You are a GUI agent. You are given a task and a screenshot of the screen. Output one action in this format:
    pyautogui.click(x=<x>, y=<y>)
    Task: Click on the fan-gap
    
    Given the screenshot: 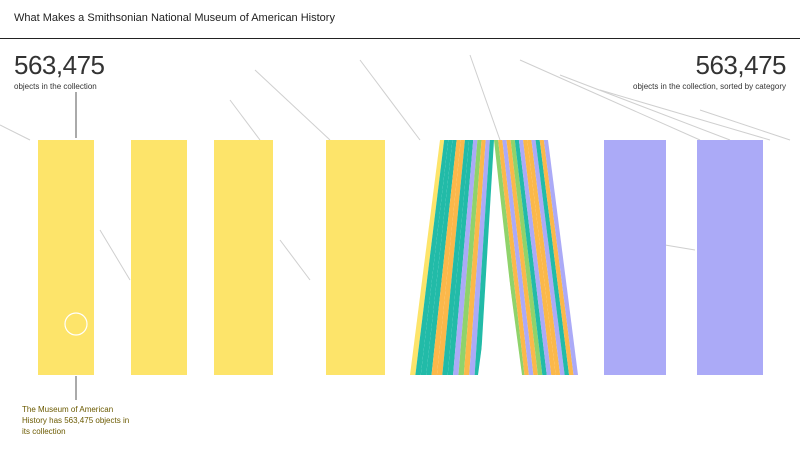 What is the action you would take?
    pyautogui.click(x=500, y=292)
    